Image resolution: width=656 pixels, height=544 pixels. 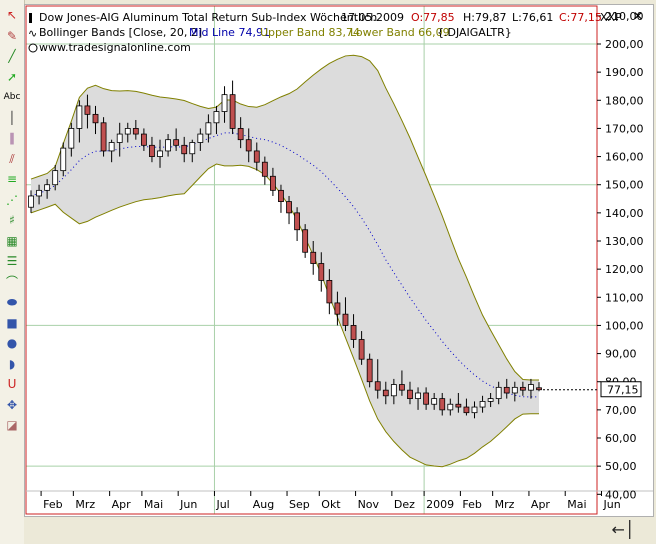 I want to click on pencil-icon: ✎, so click(x=12, y=35).